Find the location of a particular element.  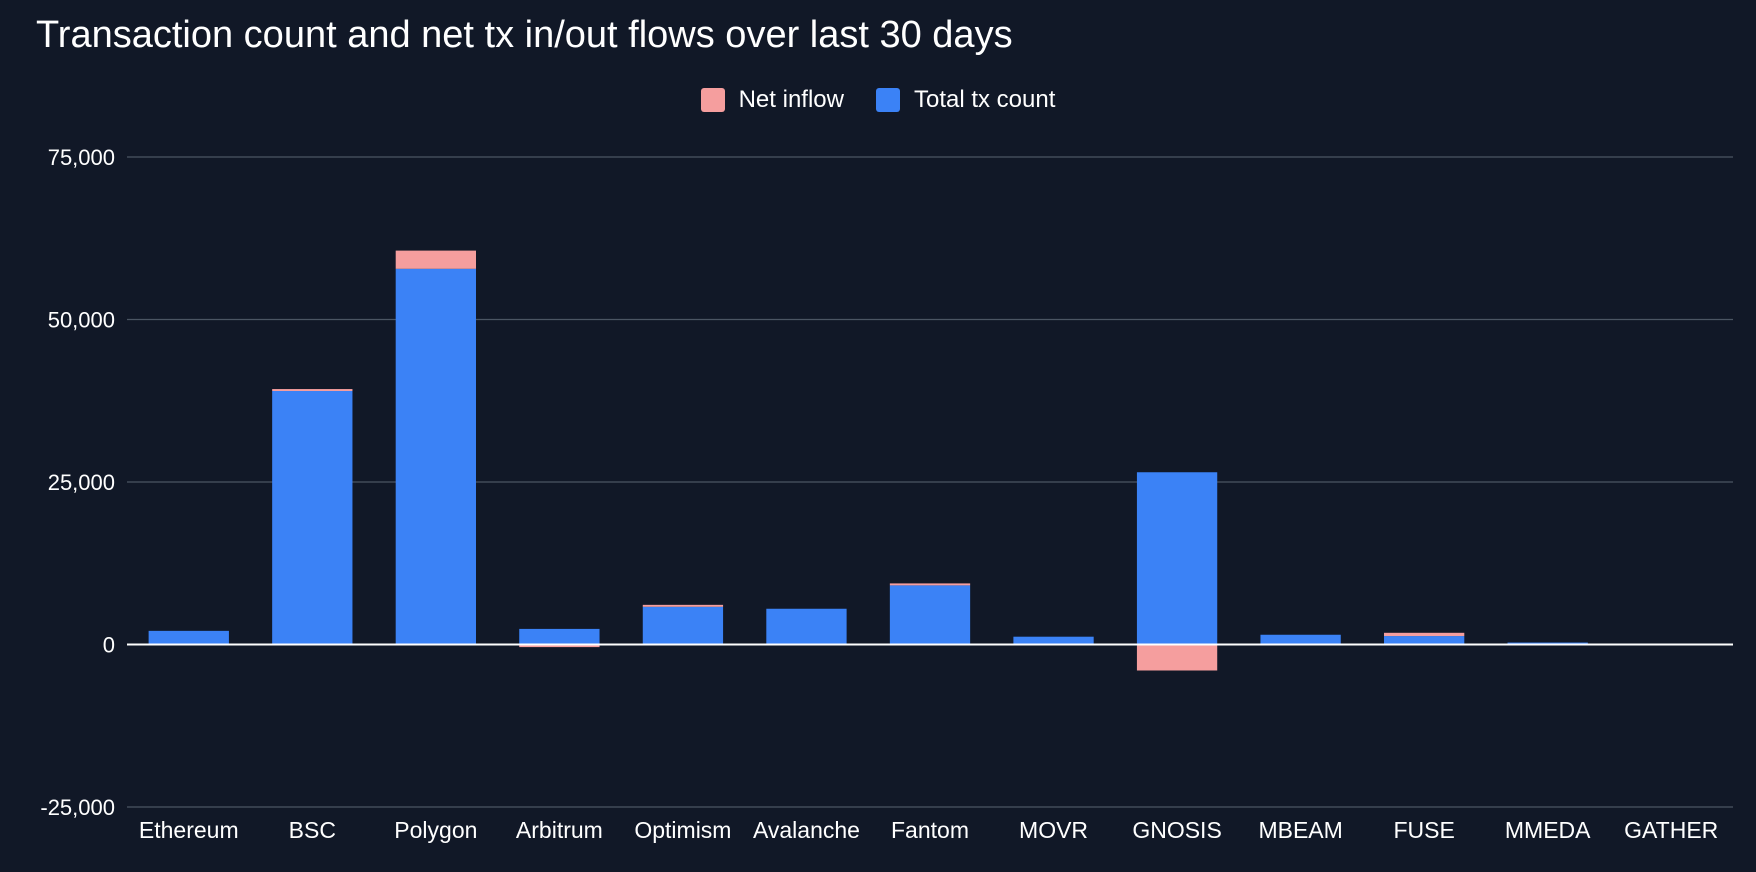

legend-item-total-tx-count: Total tx count is located at coordinates (965, 100).